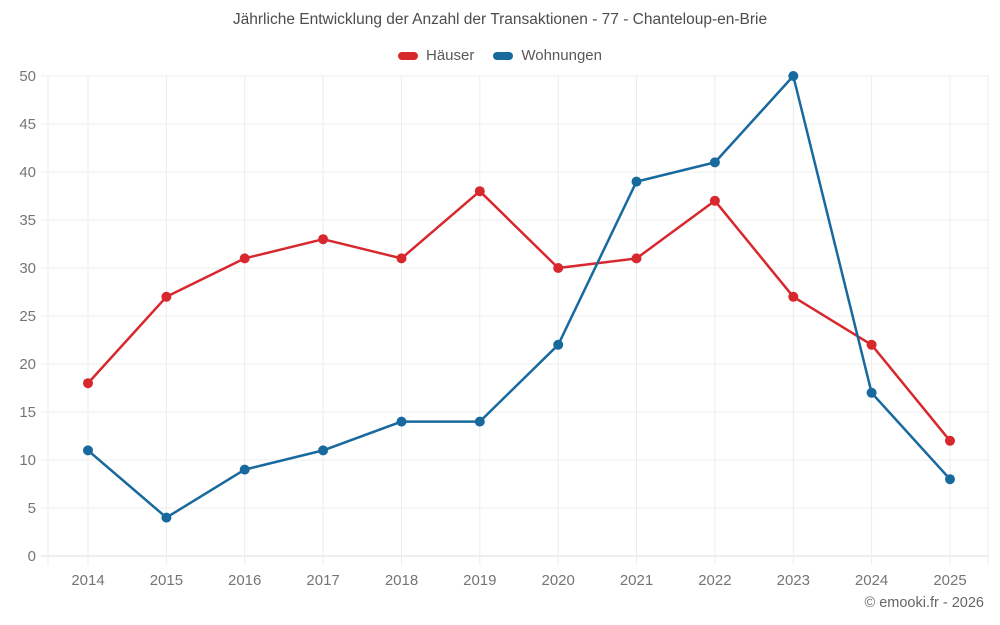 This screenshot has height=625, width=1000. I want to click on y-tick-label: 40, so click(27, 172).